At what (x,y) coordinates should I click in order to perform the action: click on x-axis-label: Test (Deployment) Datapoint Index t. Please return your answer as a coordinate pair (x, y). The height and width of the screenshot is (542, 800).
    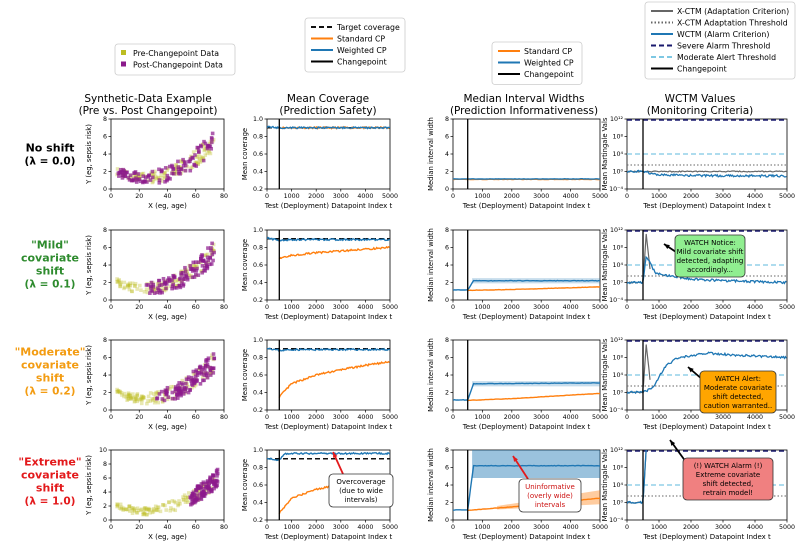
    Looking at the image, I should click on (526, 317).